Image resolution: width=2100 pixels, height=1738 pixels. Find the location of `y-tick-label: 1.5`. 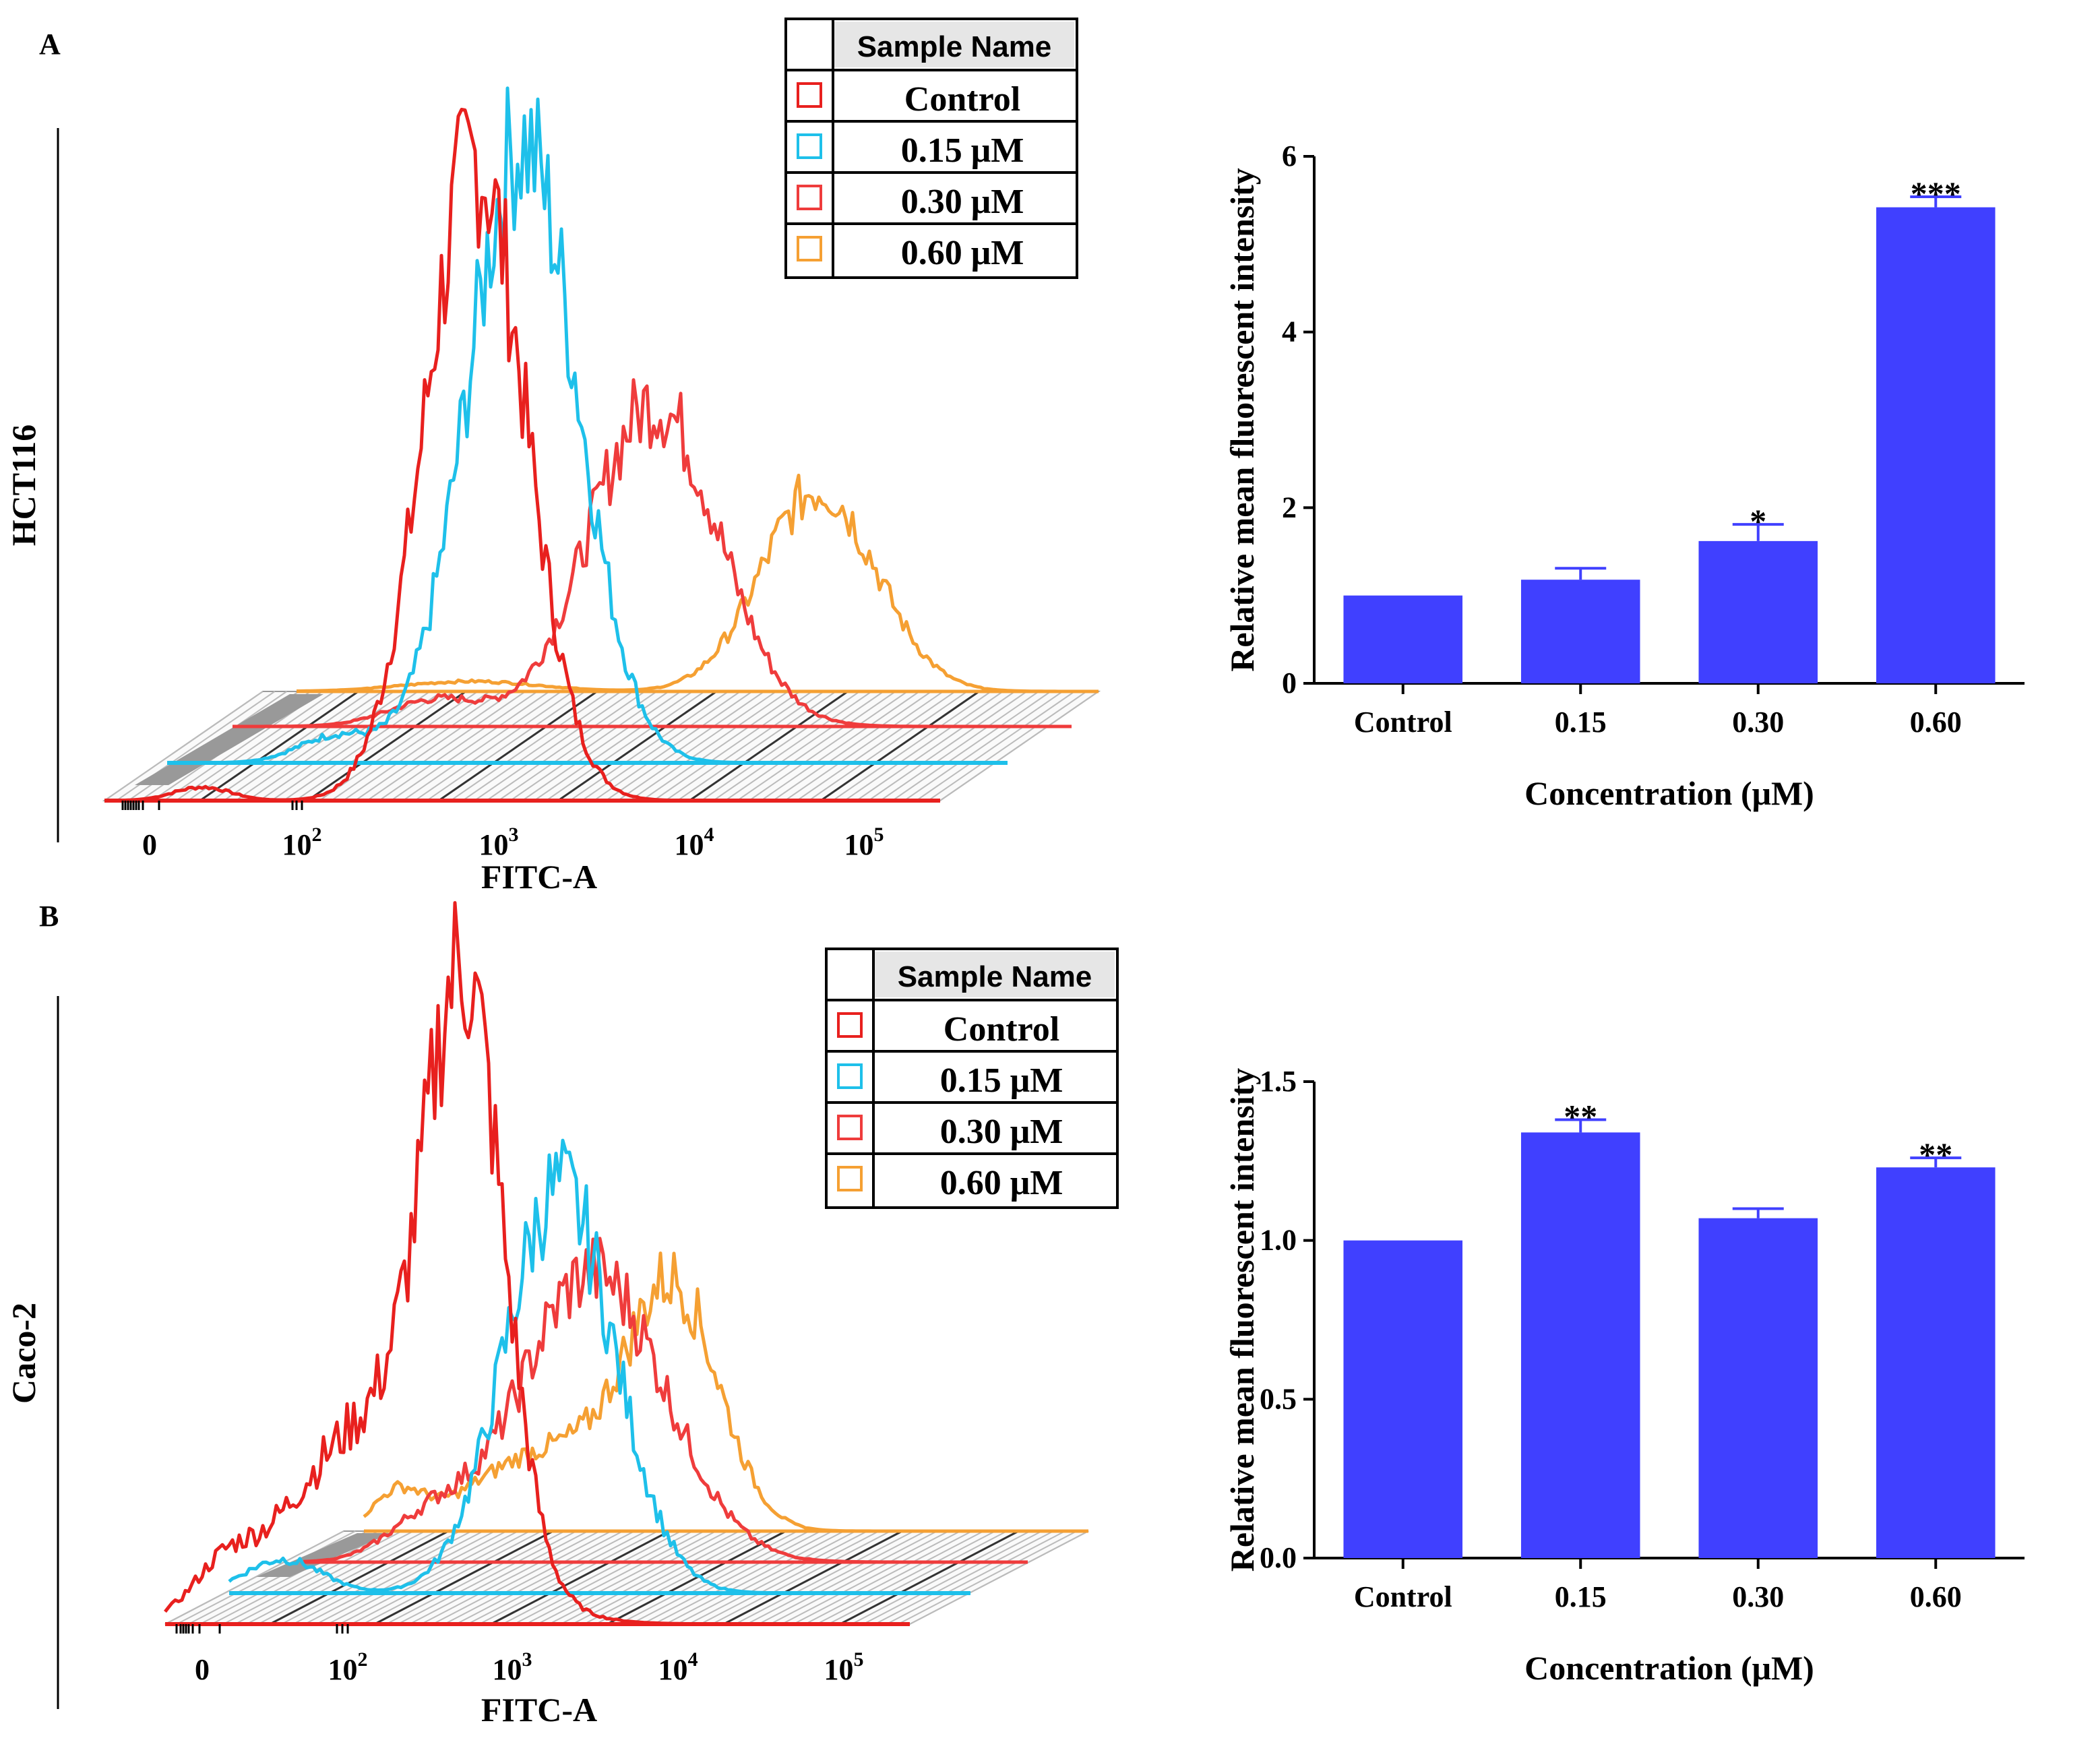

y-tick-label: 1.5 is located at coordinates (1278, 1081).